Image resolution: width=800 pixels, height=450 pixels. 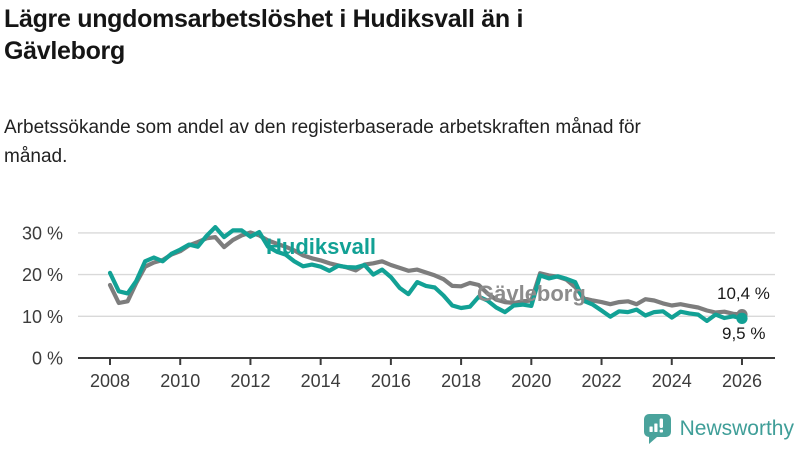 What do you see at coordinates (657, 429) in the screenshot?
I see `newsworthy-logo-icon` at bounding box center [657, 429].